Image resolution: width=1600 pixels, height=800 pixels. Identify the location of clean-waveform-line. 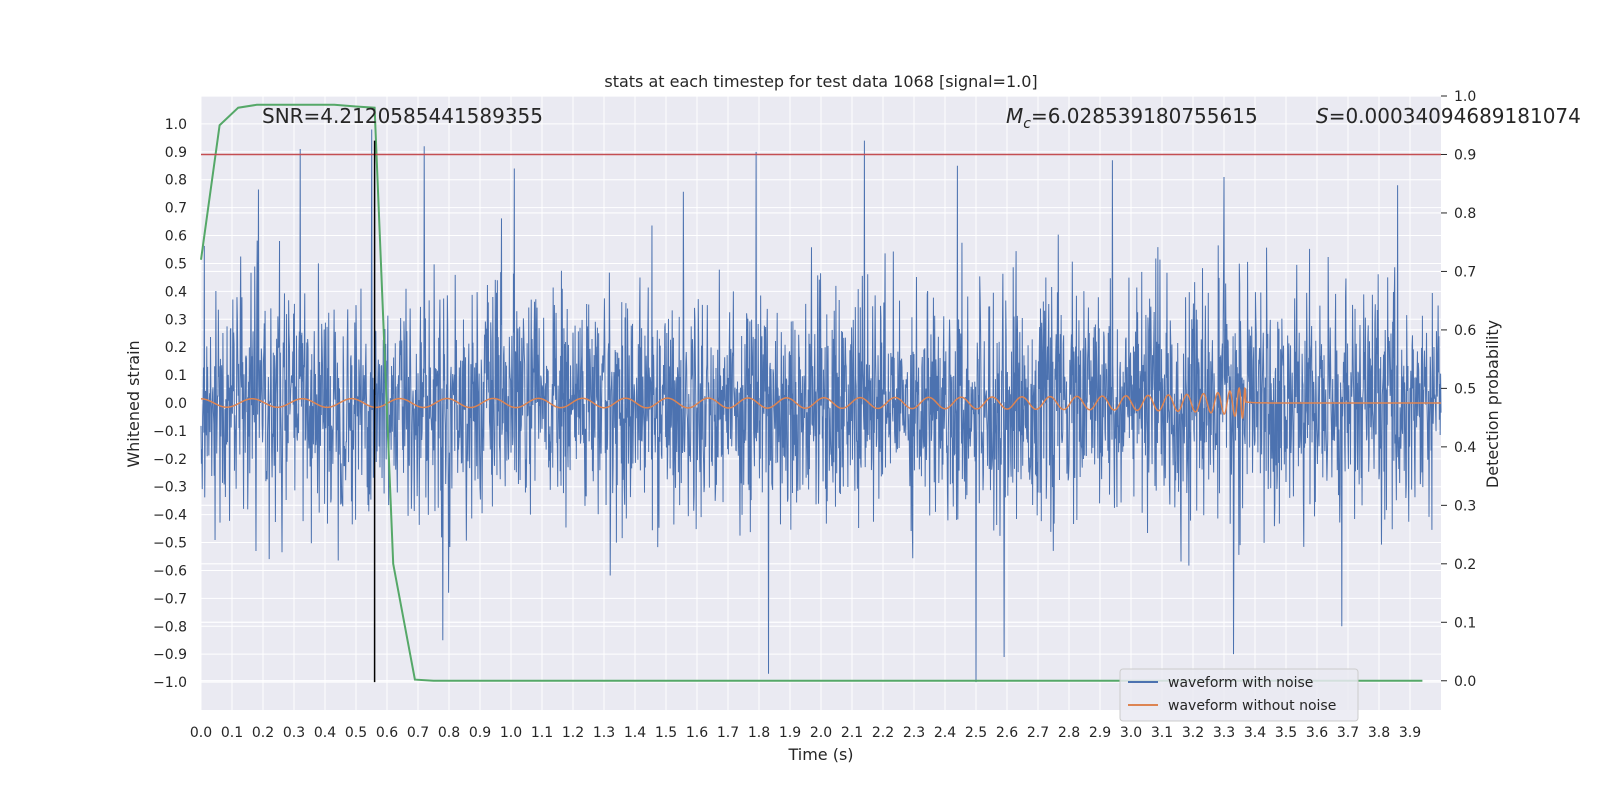
(820, 402).